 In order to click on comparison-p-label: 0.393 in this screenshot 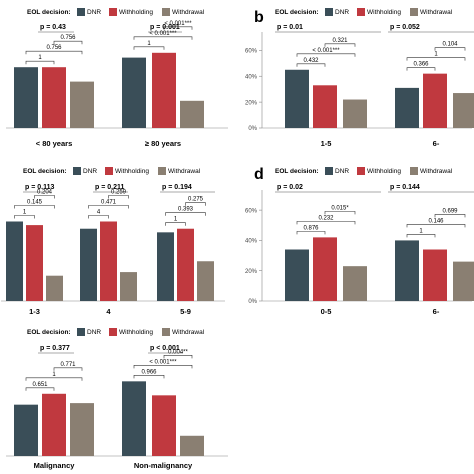, I will do `click(186, 210)`.